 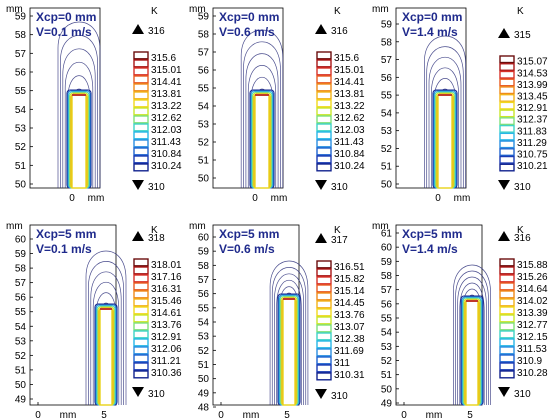 I want to click on colorbar-label: 311.69, so click(x=349, y=351).